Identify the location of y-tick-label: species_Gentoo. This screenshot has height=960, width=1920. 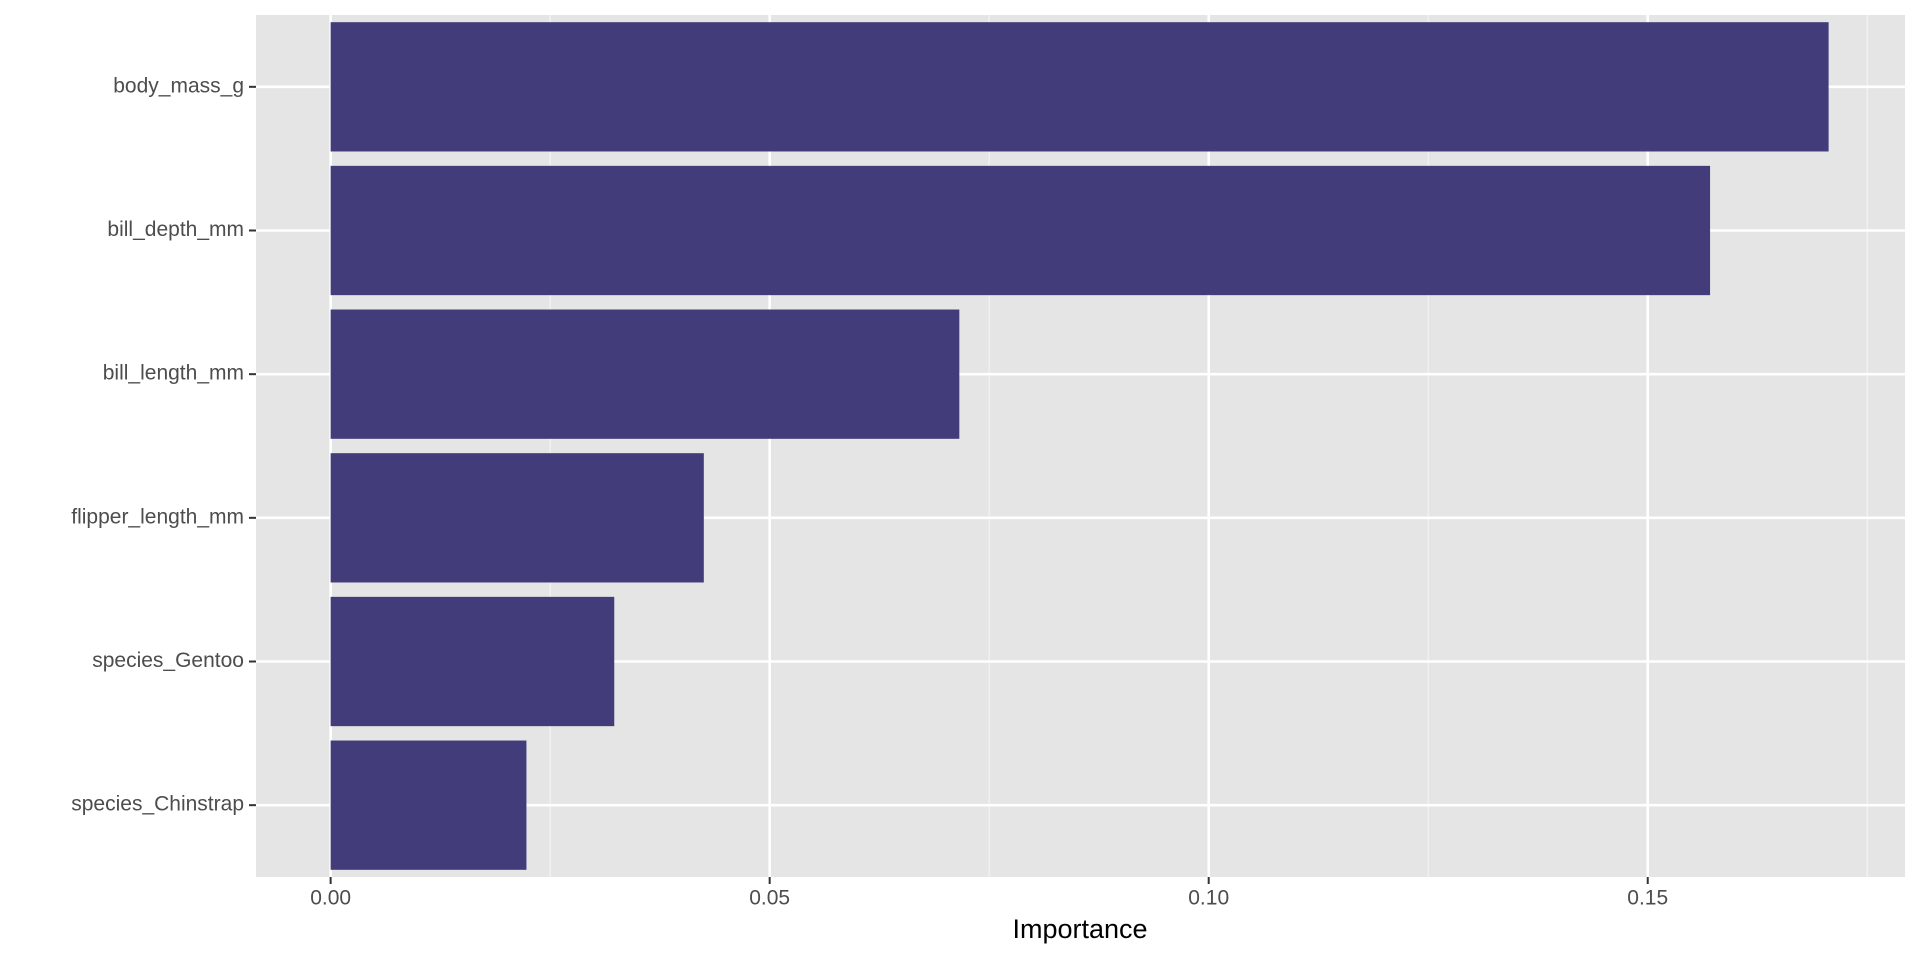
(168, 660).